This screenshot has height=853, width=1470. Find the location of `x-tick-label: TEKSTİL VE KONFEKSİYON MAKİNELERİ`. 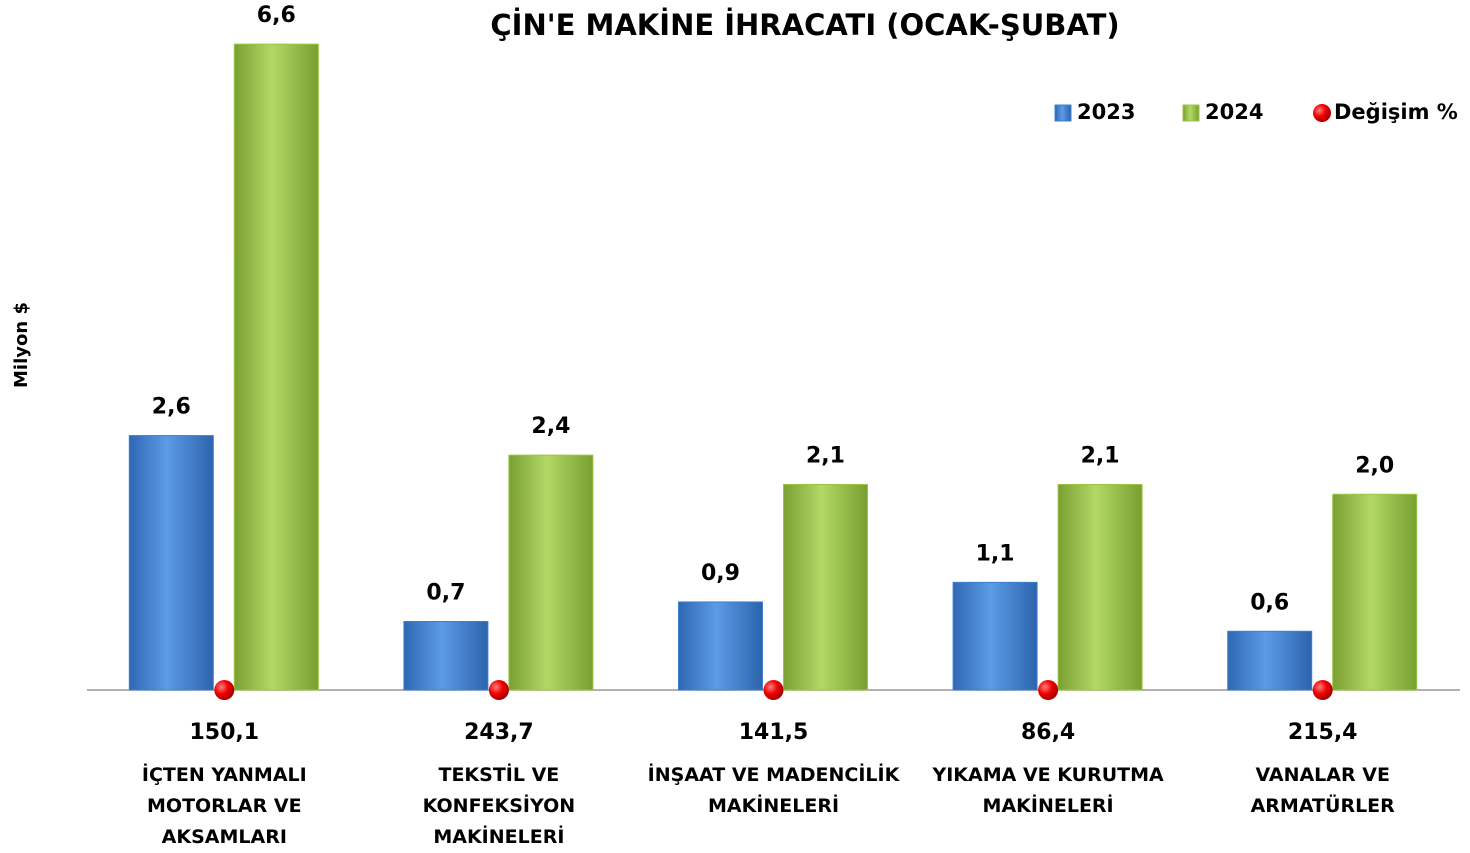

x-tick-label: TEKSTİL VE KONFEKSİYON MAKİNELERİ is located at coordinates (499, 806).